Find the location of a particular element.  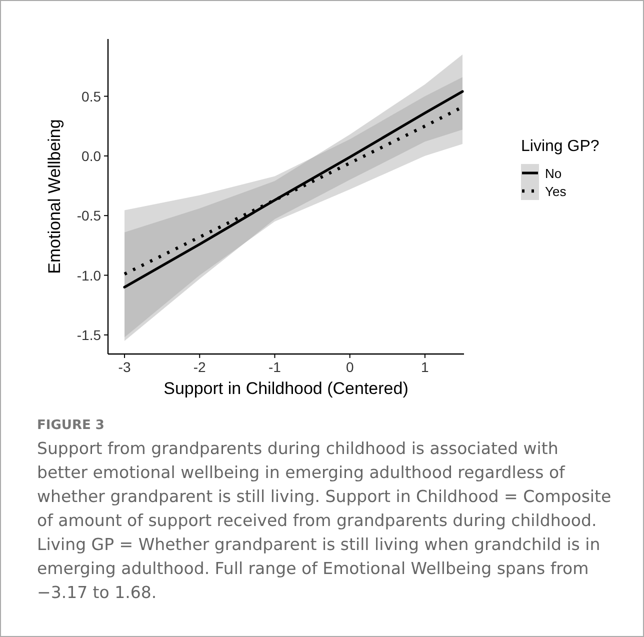

y-tick-label: -0.5 is located at coordinates (89, 216).